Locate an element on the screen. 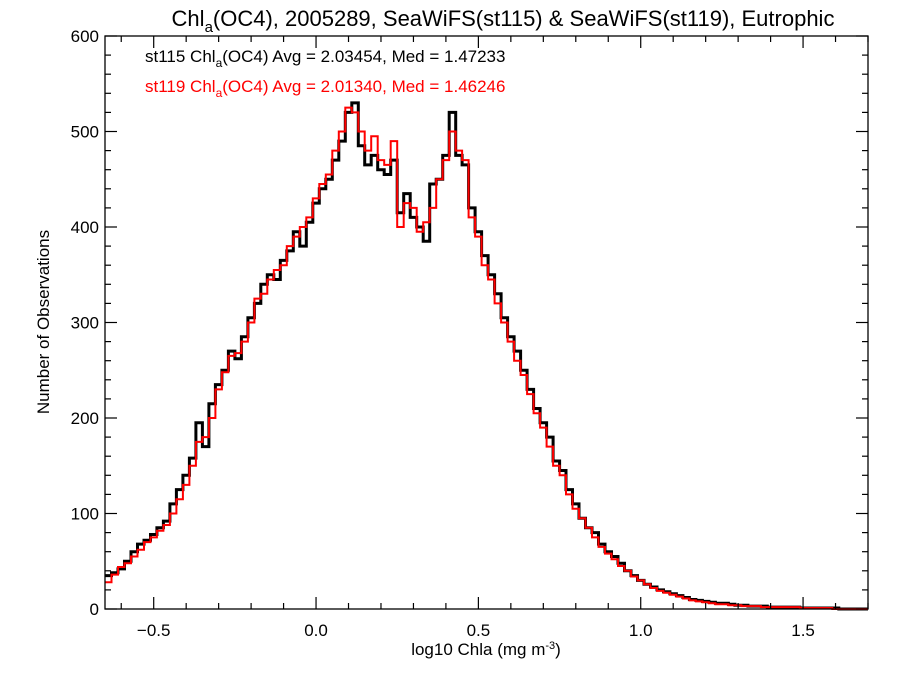  x-tick-label: 1.0 is located at coordinates (641, 630).